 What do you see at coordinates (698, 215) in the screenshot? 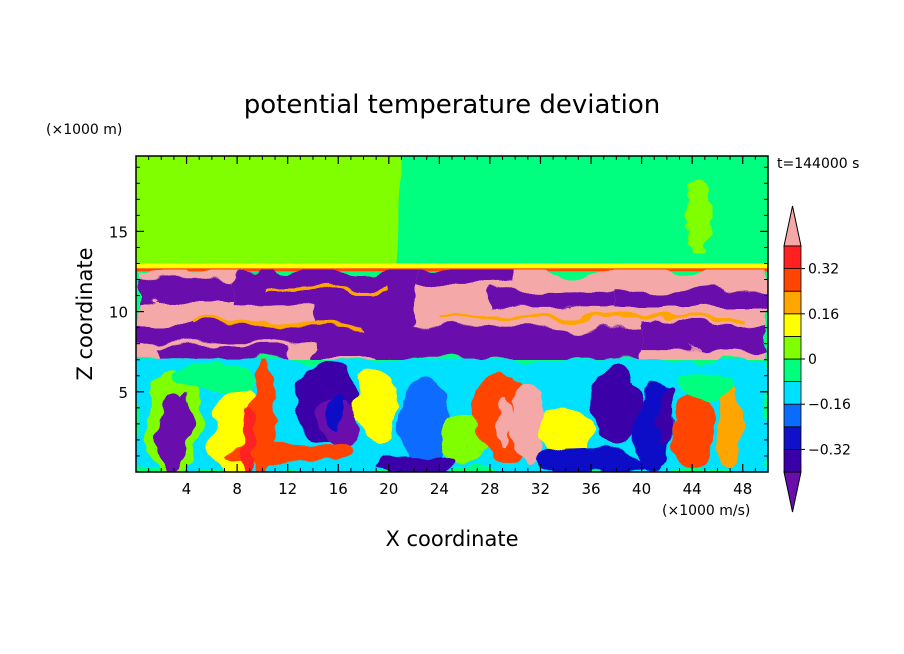
I see `region-upper-plume` at bounding box center [698, 215].